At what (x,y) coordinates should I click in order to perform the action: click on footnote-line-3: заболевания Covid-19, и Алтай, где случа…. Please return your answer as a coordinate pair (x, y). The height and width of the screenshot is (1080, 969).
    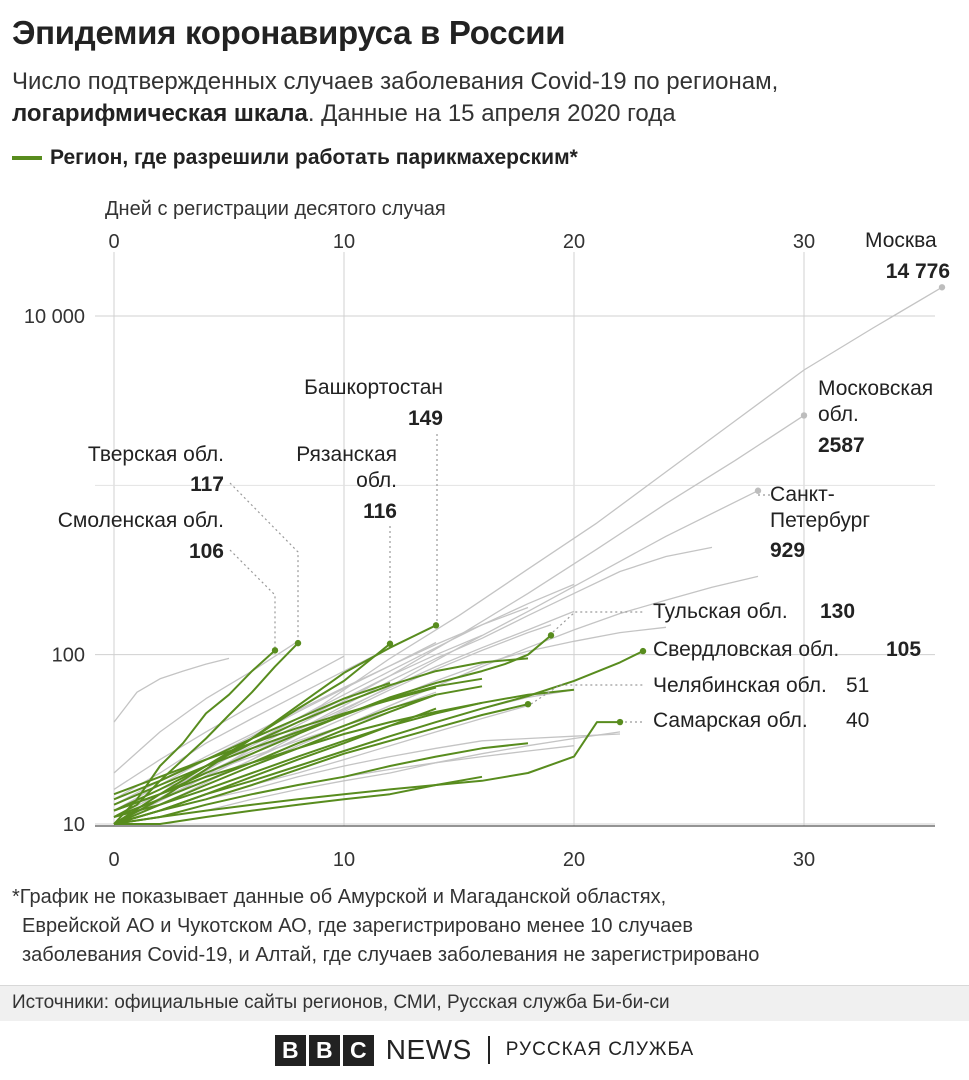
    Looking at the image, I should click on (391, 955).